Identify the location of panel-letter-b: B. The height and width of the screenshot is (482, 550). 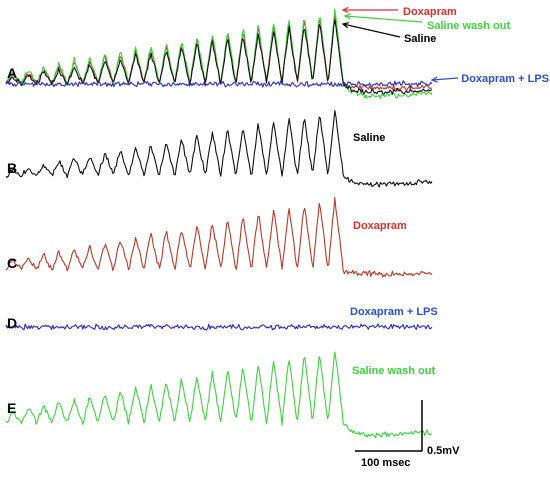
(12, 168).